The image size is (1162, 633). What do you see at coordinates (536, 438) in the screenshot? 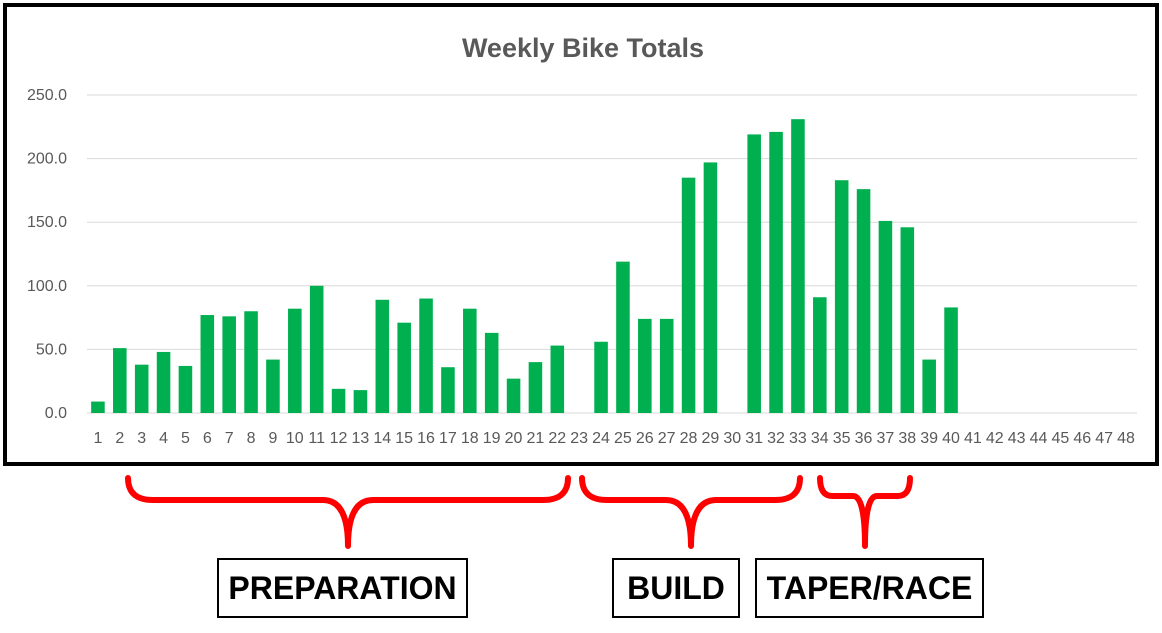
I see `x-tick-label: 21` at bounding box center [536, 438].